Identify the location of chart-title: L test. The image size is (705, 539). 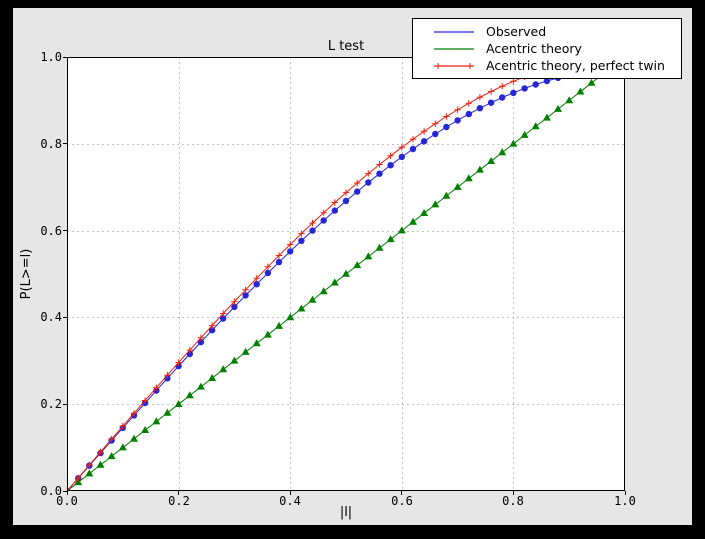
(346, 46).